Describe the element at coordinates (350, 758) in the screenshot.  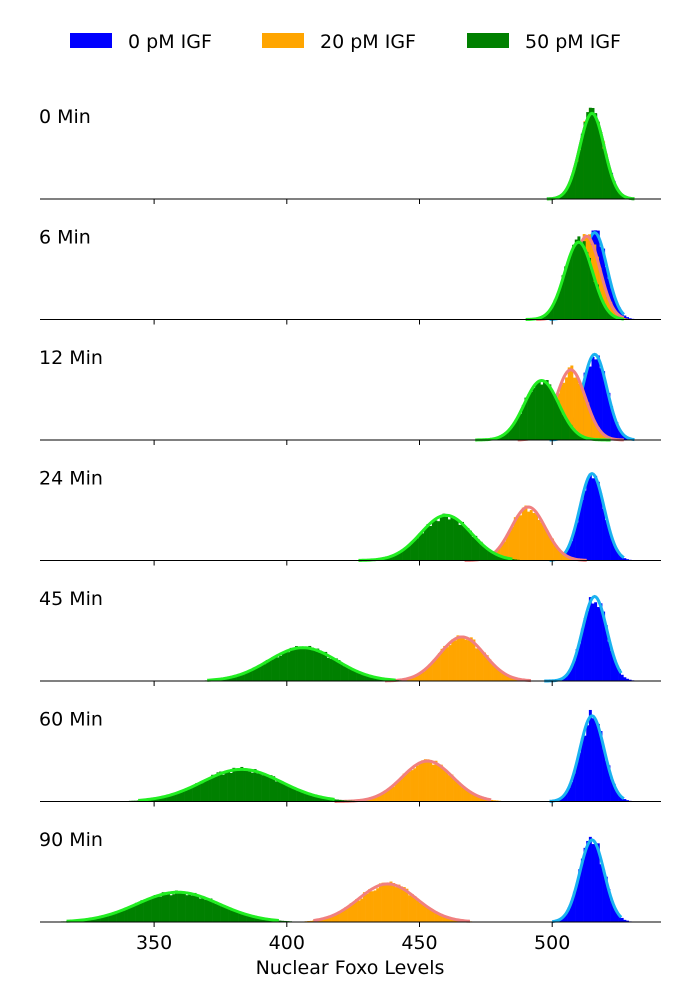
I see `panel-5: 60 Min` at that location.